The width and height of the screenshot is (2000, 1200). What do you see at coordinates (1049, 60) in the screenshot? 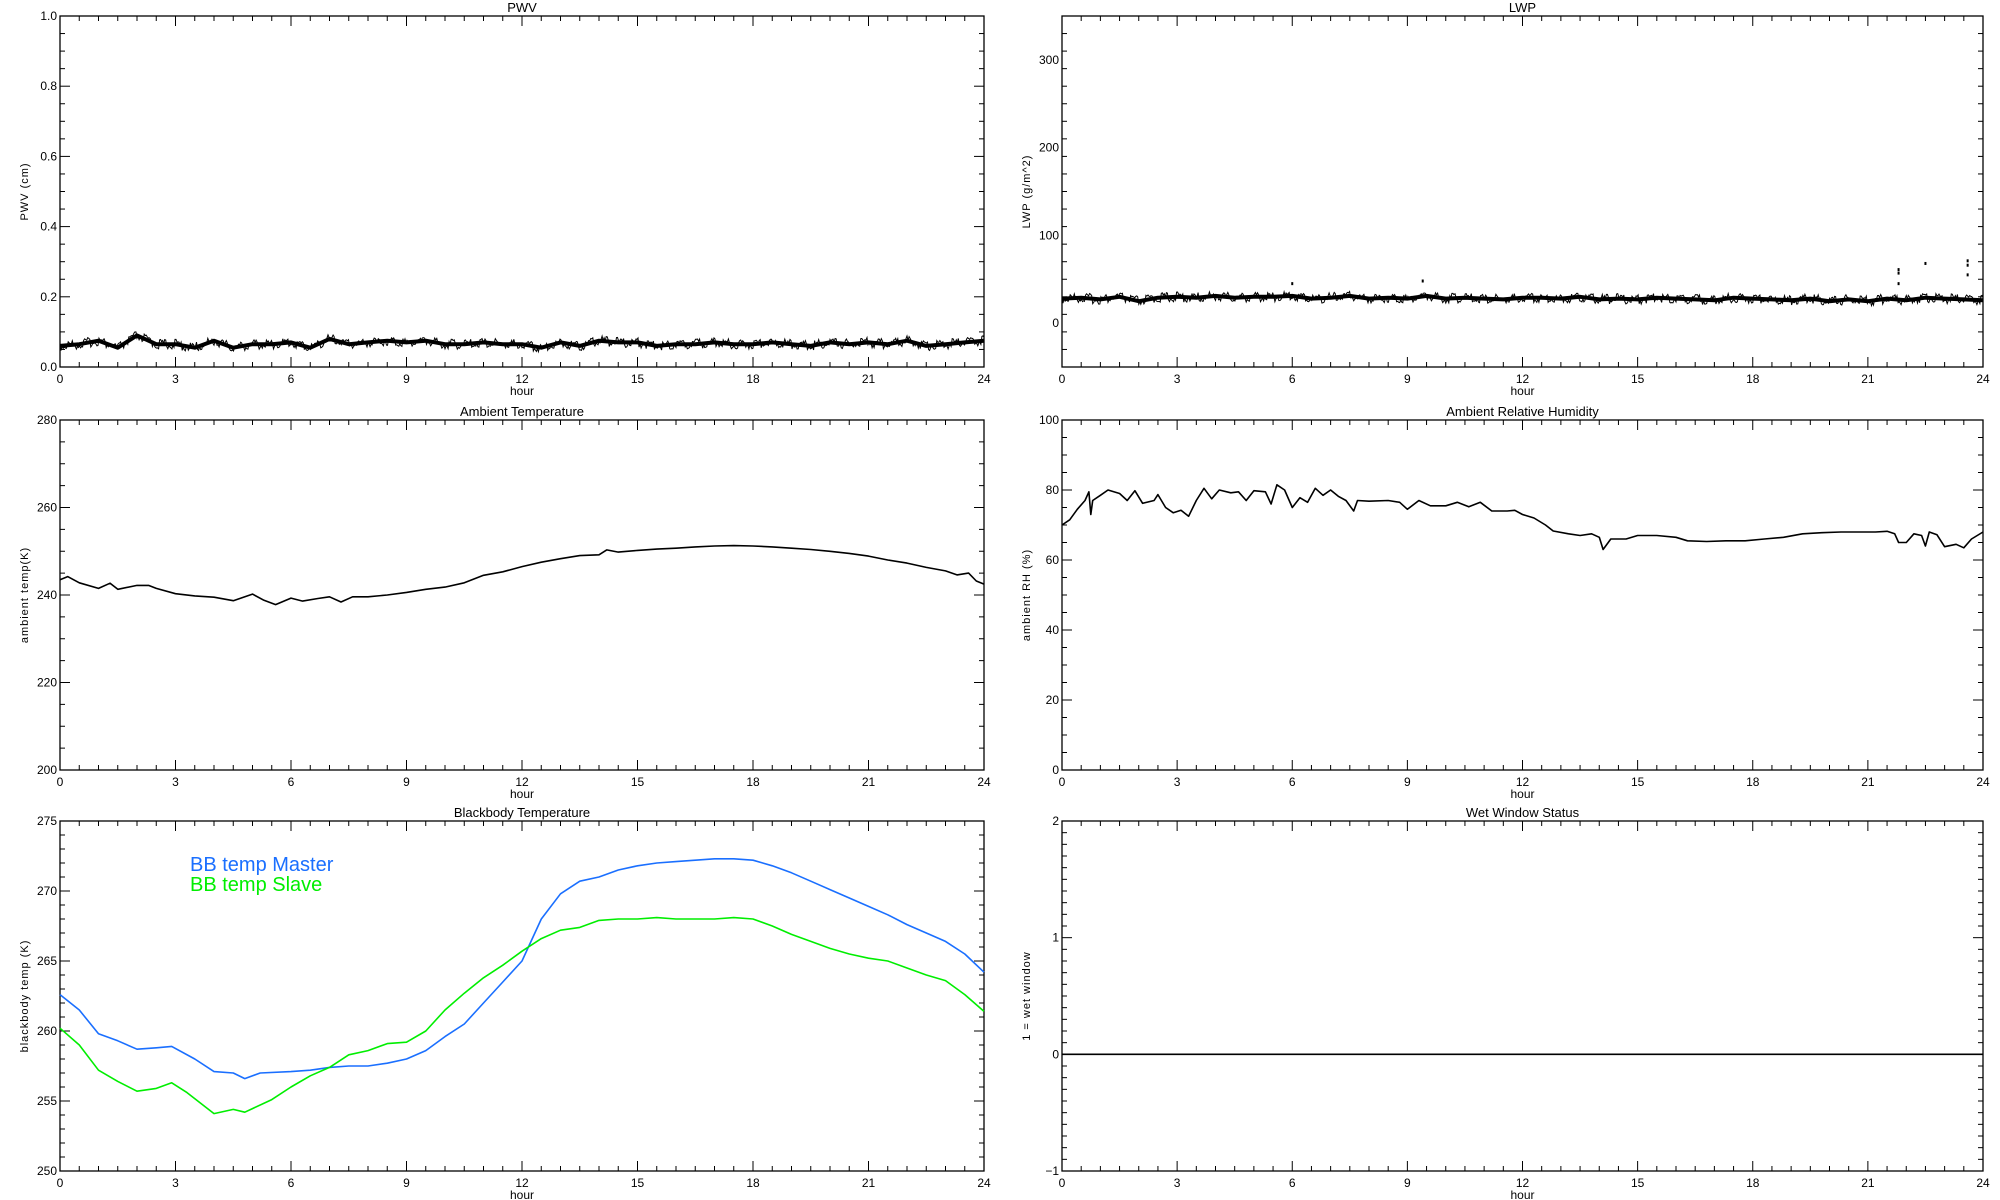
I see `y-tick-label: 300` at bounding box center [1049, 60].